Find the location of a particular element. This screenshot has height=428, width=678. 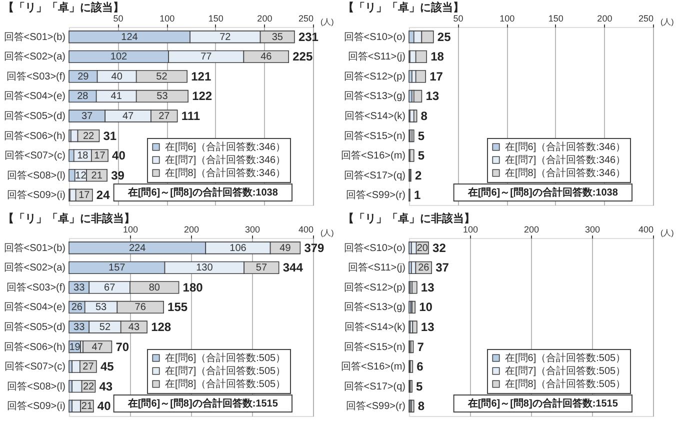

data-label: 80 is located at coordinates (154, 288).